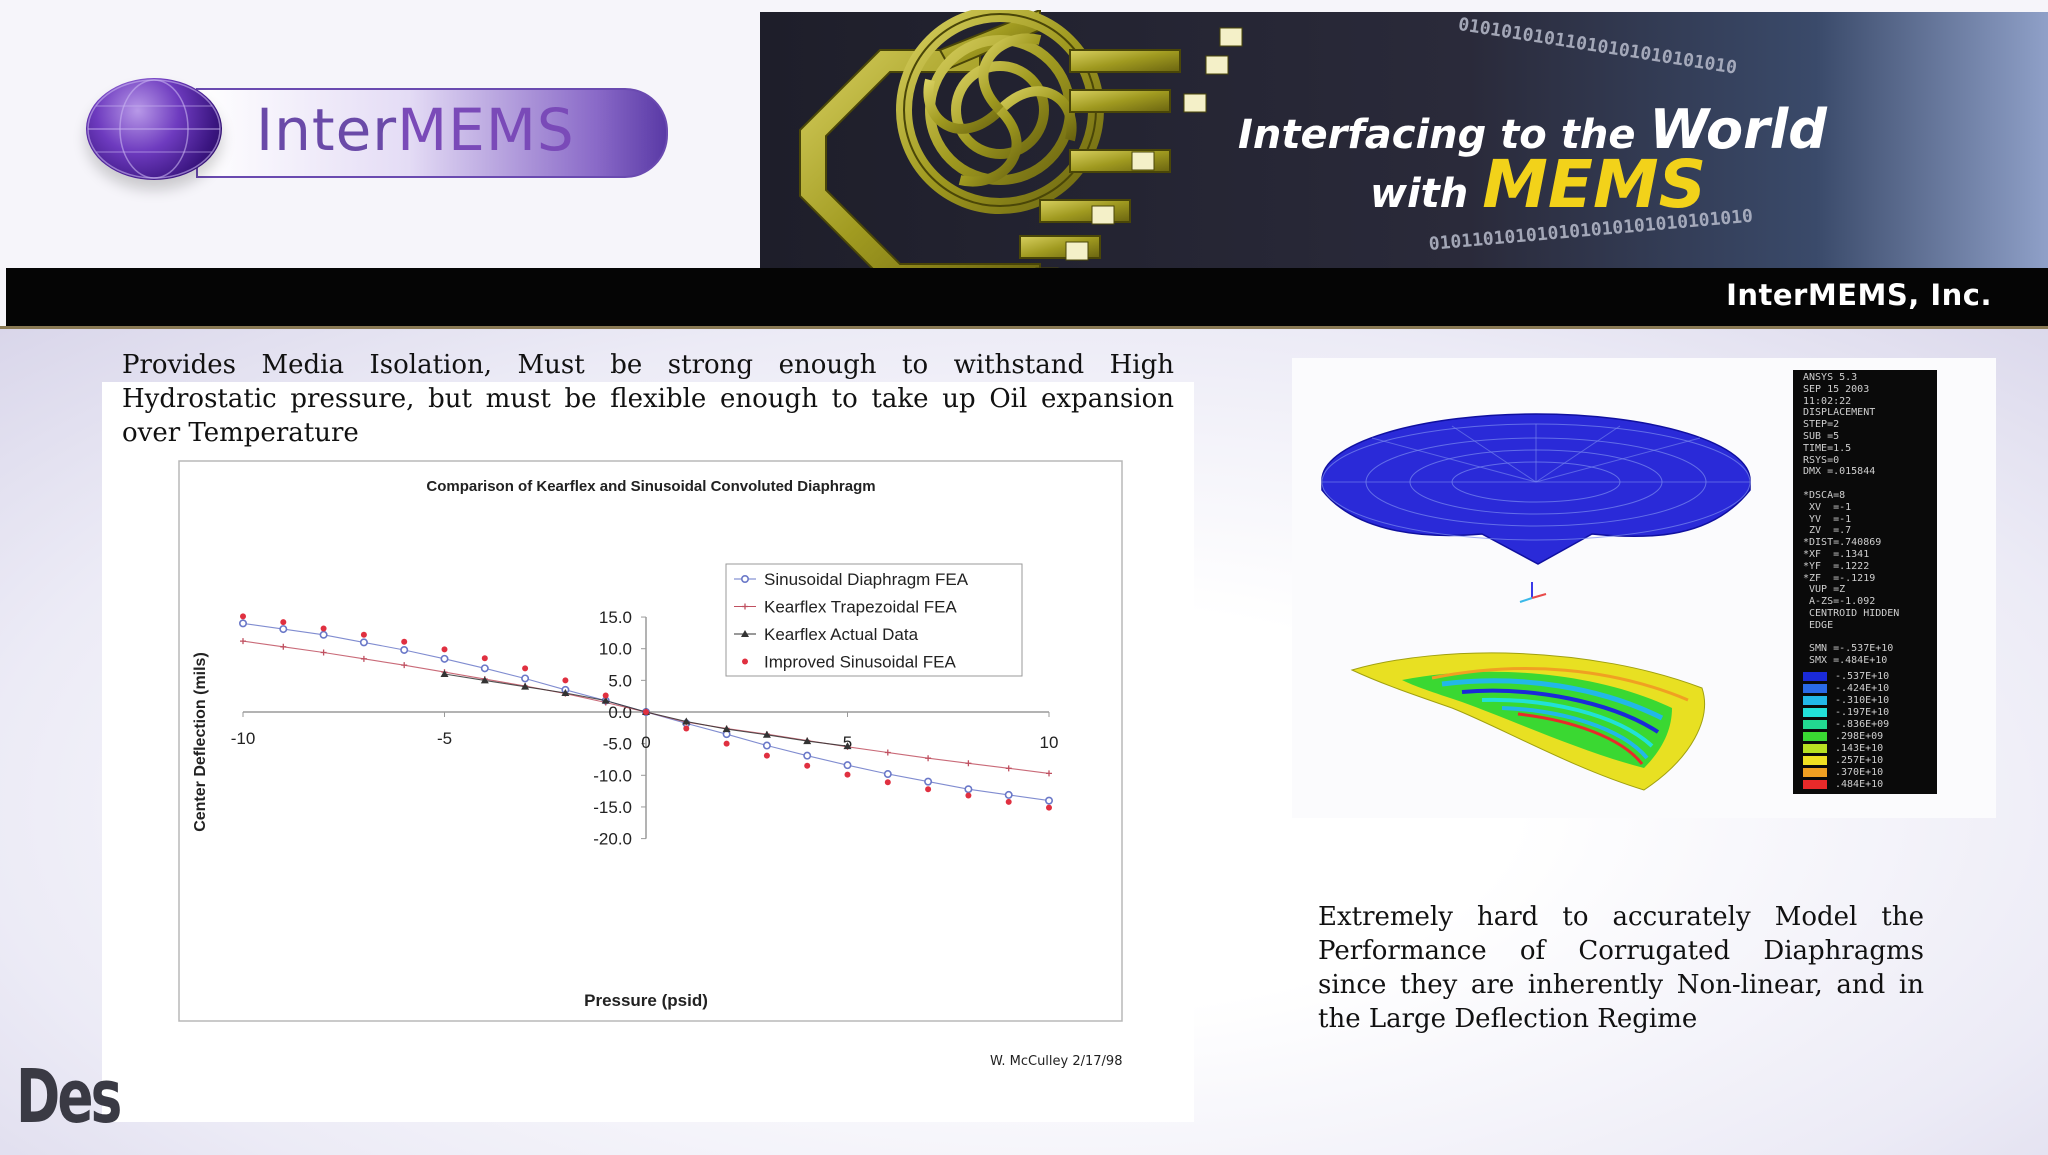  What do you see at coordinates (154, 129) in the screenshot?
I see `globe-logo-icon` at bounding box center [154, 129].